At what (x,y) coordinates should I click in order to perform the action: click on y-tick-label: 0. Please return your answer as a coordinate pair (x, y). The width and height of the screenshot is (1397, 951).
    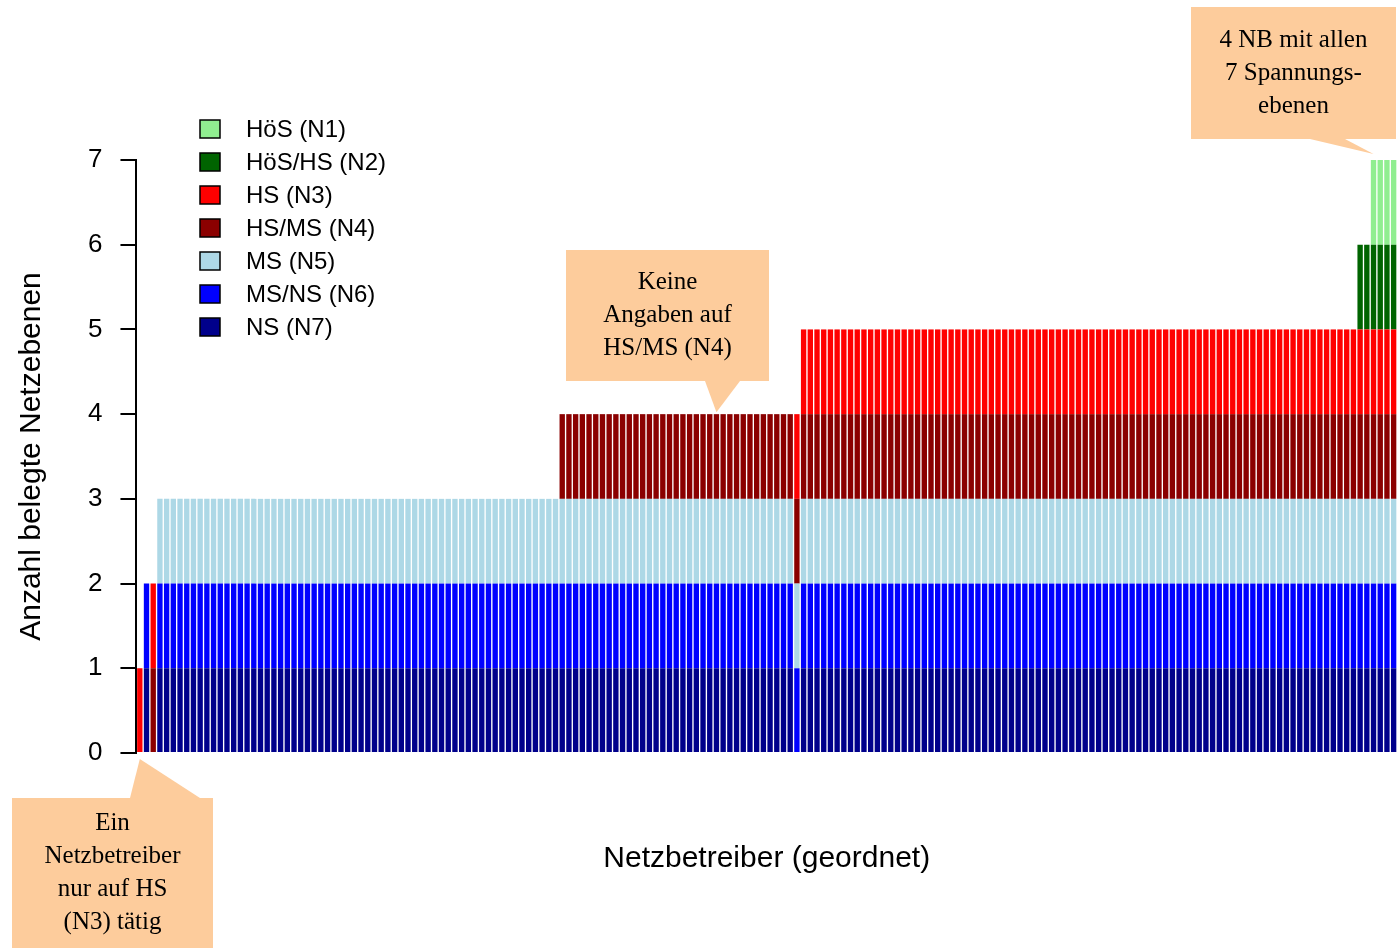
    Looking at the image, I should click on (95, 751).